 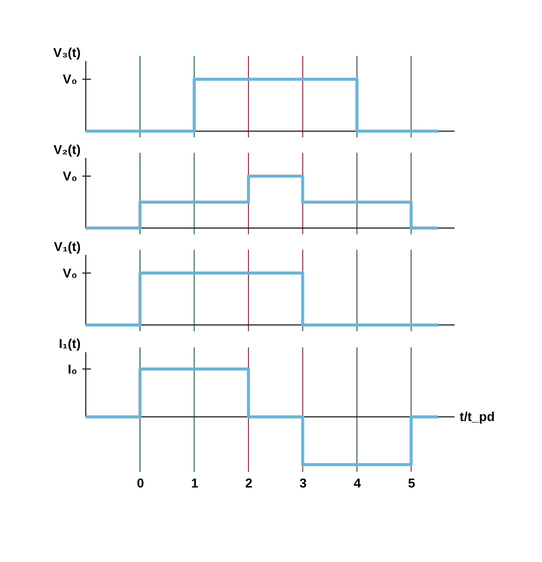 What do you see at coordinates (477, 416) in the screenshot?
I see `x-axis-title: t/t_pd` at bounding box center [477, 416].